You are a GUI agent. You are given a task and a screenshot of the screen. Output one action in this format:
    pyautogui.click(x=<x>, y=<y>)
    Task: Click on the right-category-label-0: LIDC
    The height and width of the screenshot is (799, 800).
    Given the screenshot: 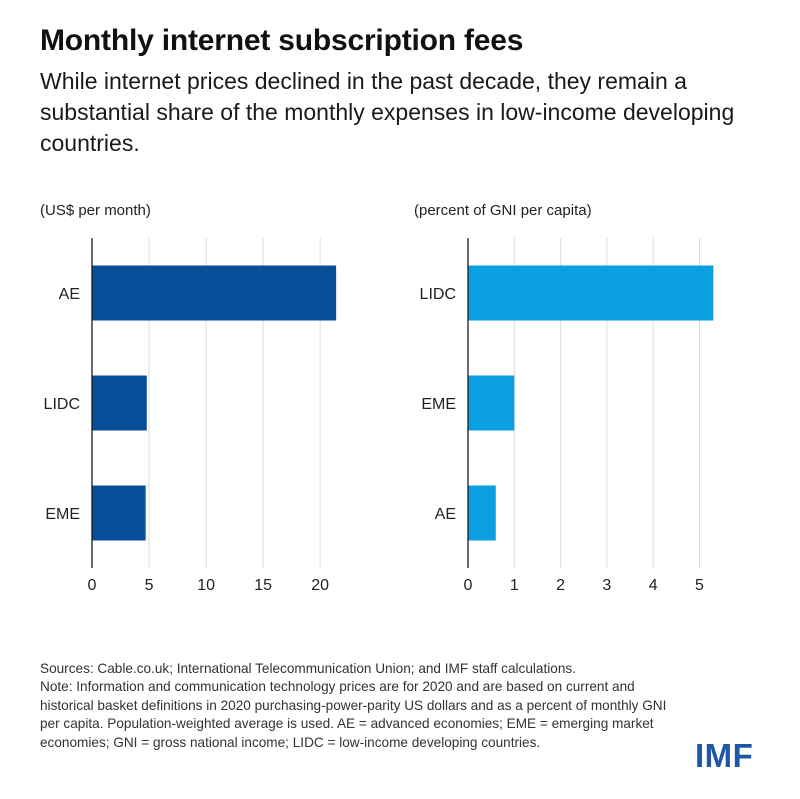 What is the action you would take?
    pyautogui.click(x=438, y=294)
    